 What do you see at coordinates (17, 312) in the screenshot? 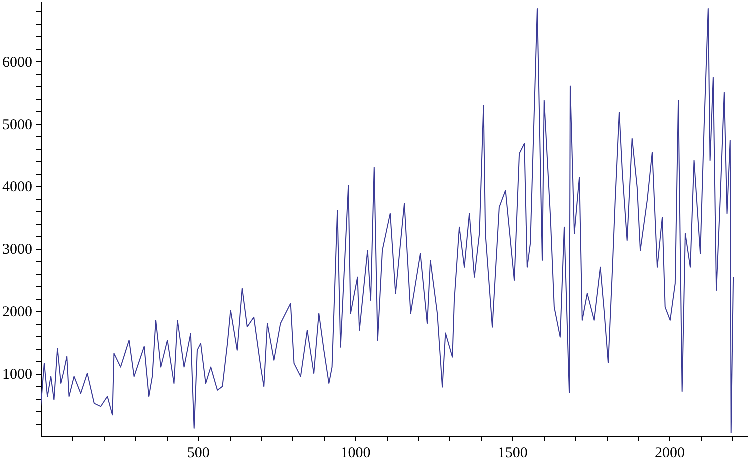
I see `y-tick-label: 2000` at bounding box center [17, 312].